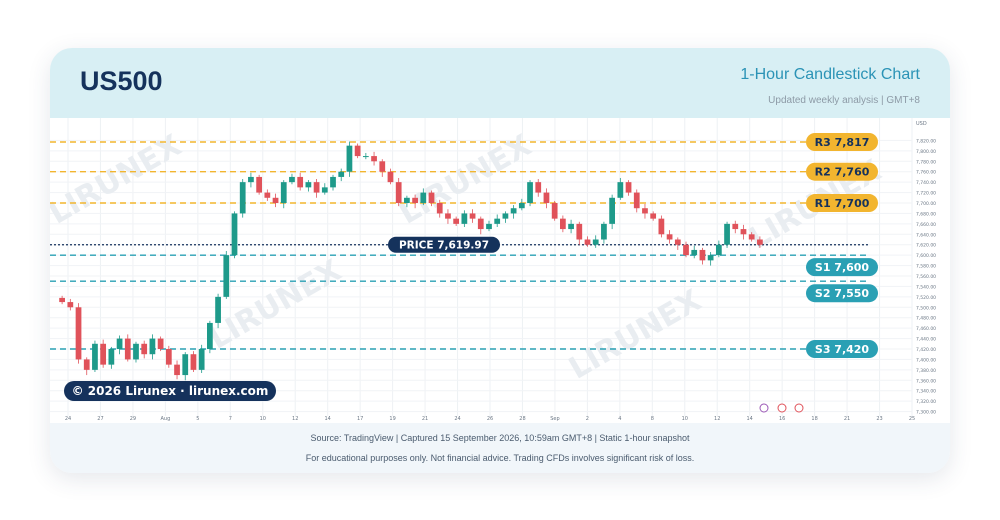 The height and width of the screenshot is (520, 1000). I want to click on y-tick-label: 7,480.00, so click(926, 319).